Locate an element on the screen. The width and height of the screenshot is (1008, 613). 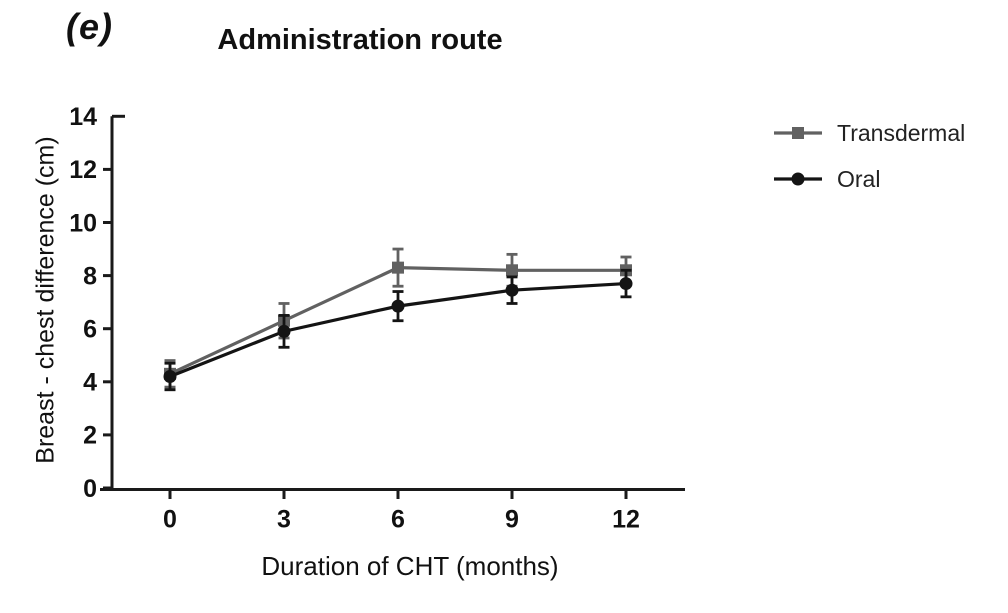
legend-item-transdermal: Transdermal is located at coordinates (868, 133).